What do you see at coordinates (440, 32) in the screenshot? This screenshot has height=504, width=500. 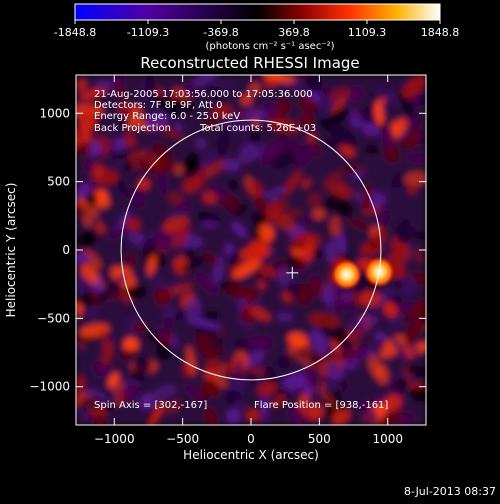 I see `colorbar-tick-label: 1848.8` at bounding box center [440, 32].